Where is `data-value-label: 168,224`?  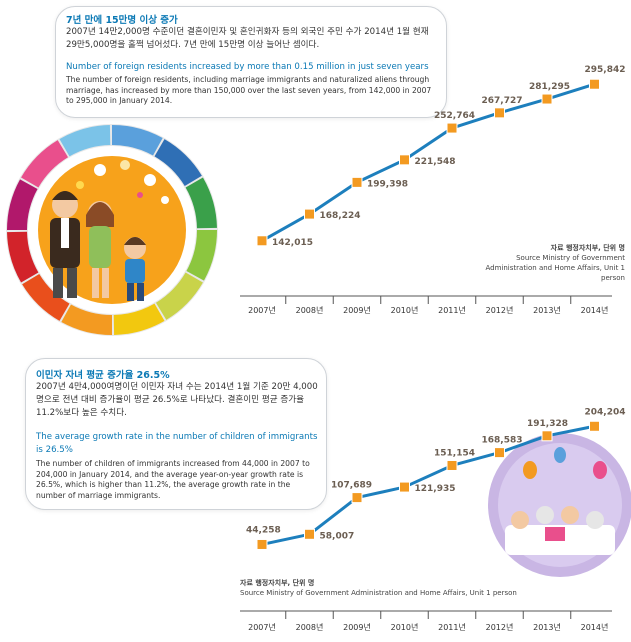
data-value-label: 168,224 is located at coordinates (340, 216).